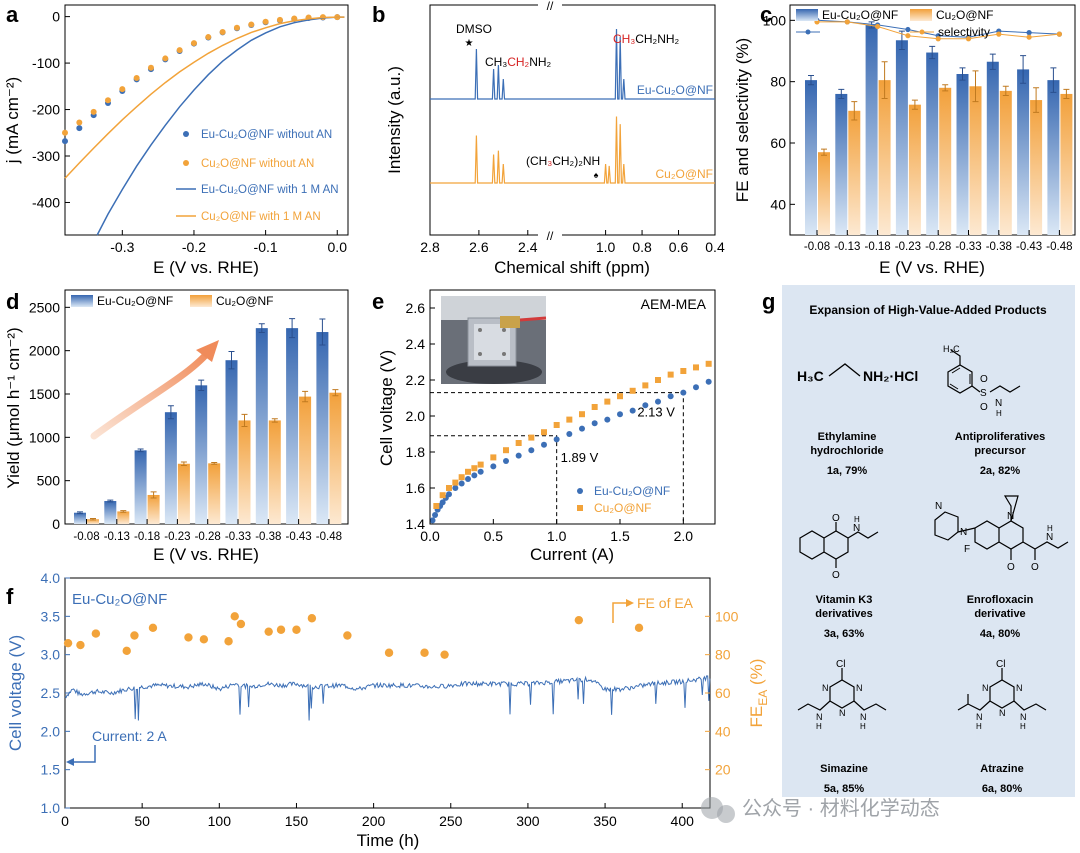 This screenshot has height=853, width=1080. What do you see at coordinates (378, 301) in the screenshot?
I see `panel-letter-e: e` at bounding box center [378, 301].